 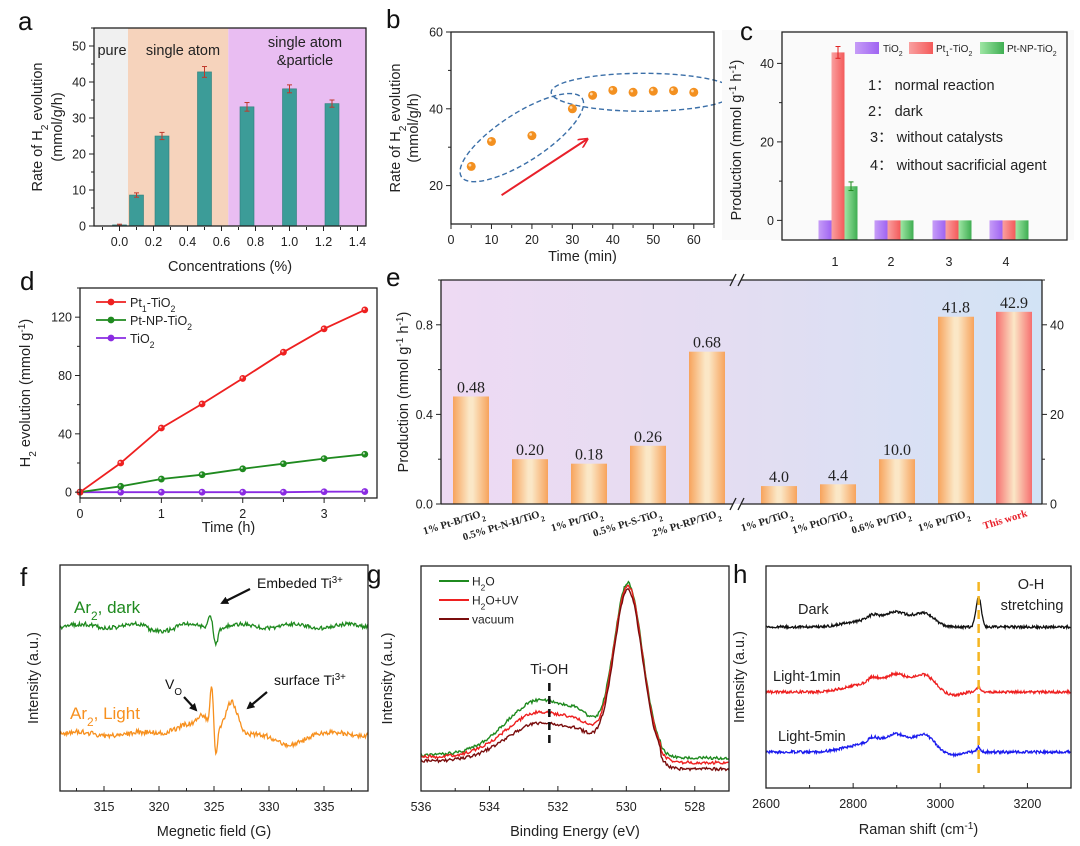 I want to click on legend-label-vacuum-part: vacuum, so click(x=493, y=620).